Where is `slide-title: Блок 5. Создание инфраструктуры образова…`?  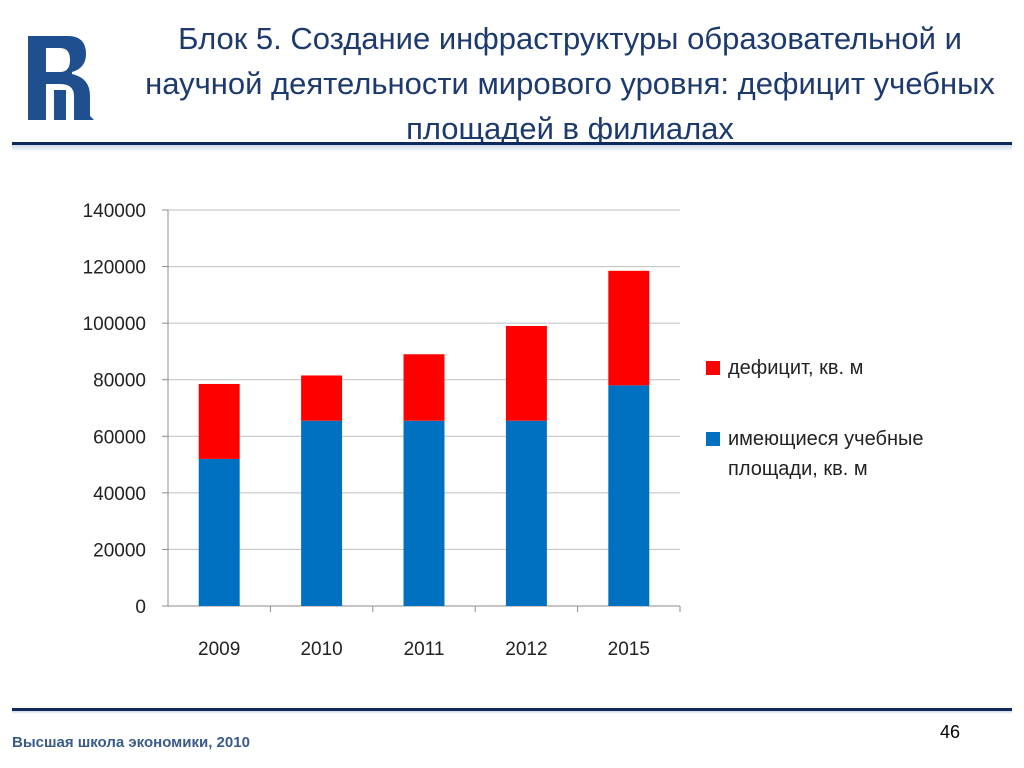
slide-title: Блок 5. Создание инфраструктуры образова… is located at coordinates (570, 83).